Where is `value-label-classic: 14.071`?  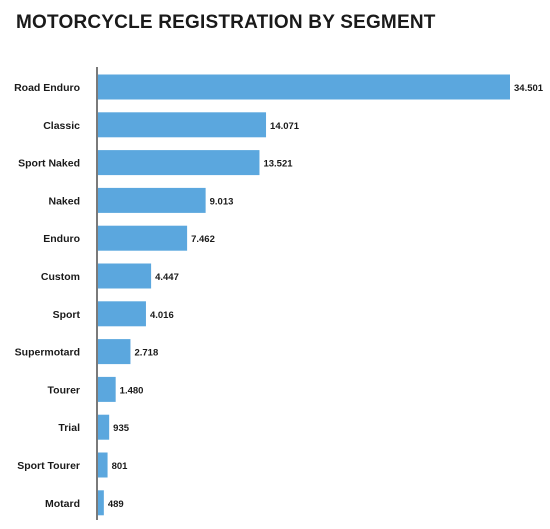 value-label-classic: 14.071 is located at coordinates (285, 126).